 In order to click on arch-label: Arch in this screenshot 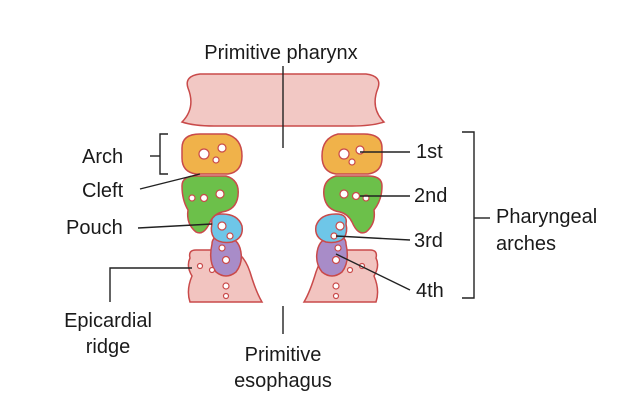, I will do `click(103, 157)`.